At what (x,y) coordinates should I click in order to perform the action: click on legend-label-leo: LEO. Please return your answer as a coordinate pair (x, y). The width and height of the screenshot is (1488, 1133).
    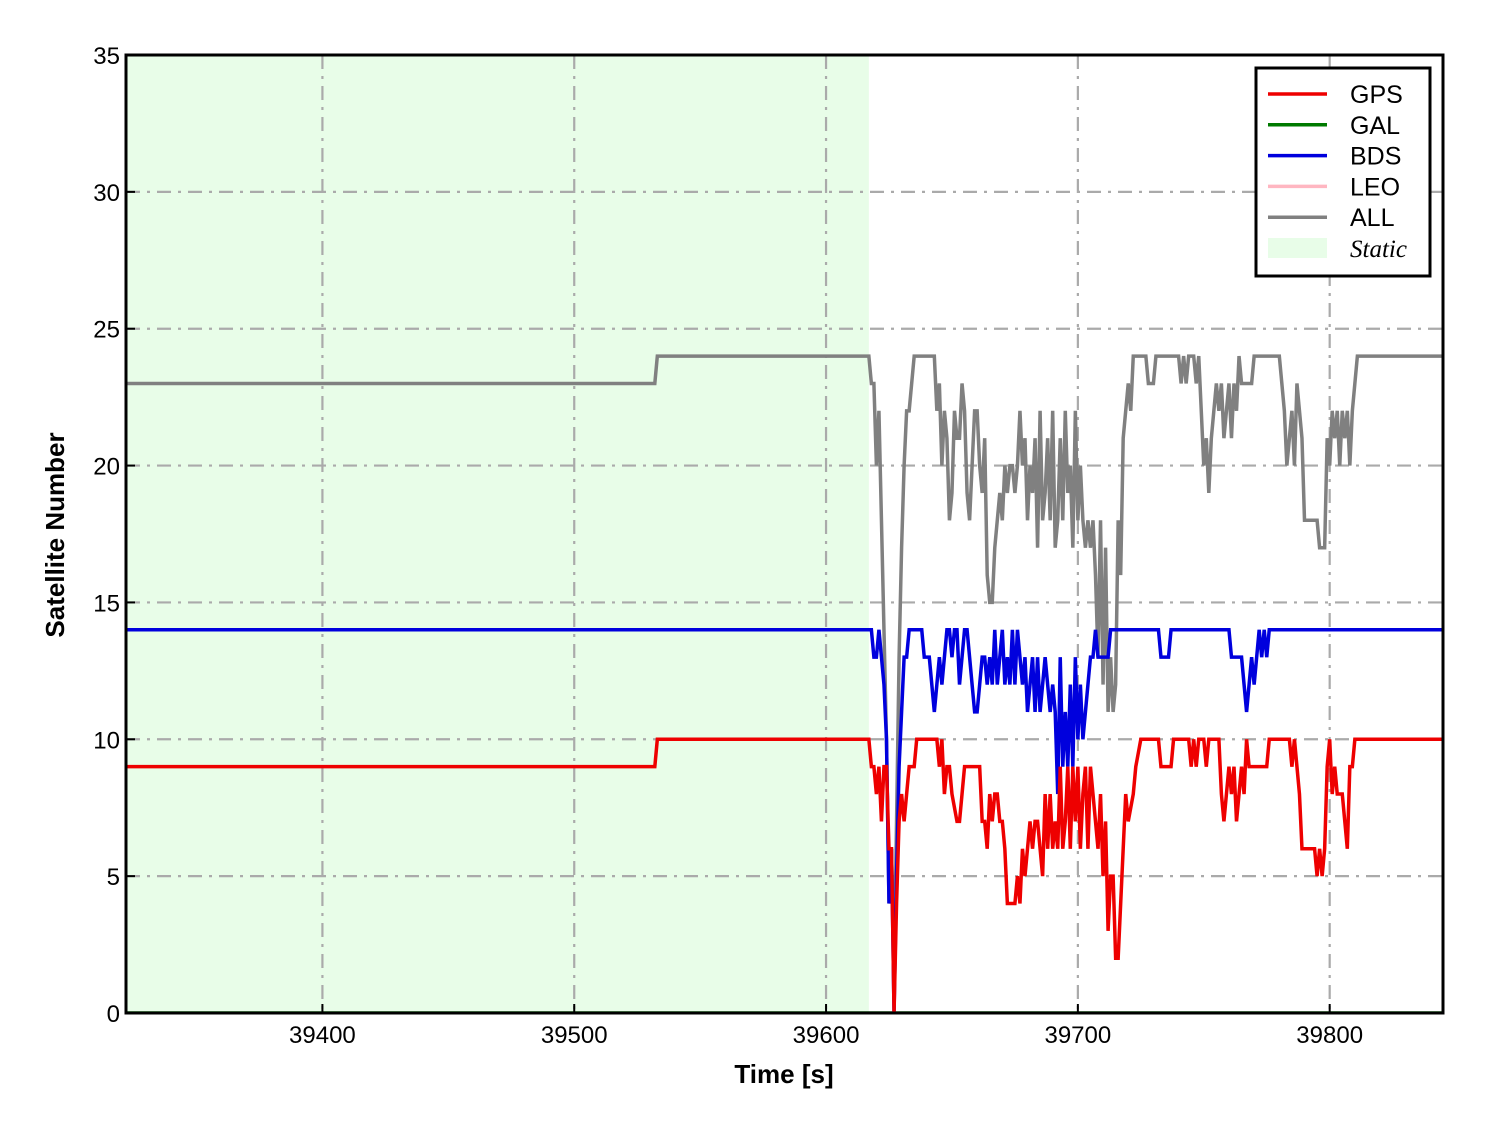
    Looking at the image, I should click on (1375, 187).